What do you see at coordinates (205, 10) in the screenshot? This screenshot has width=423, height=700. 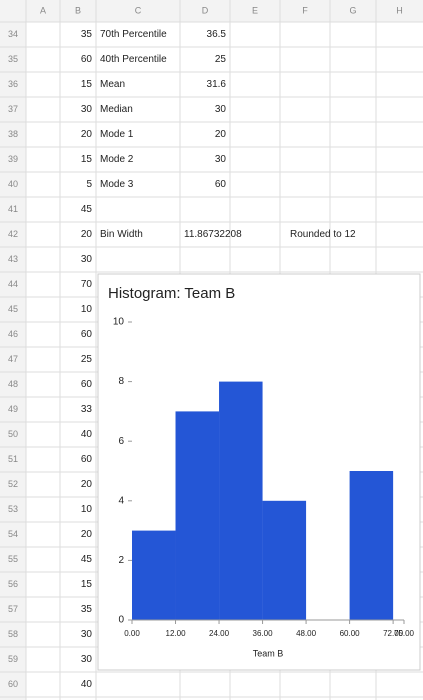 I see `column-letter: D` at bounding box center [205, 10].